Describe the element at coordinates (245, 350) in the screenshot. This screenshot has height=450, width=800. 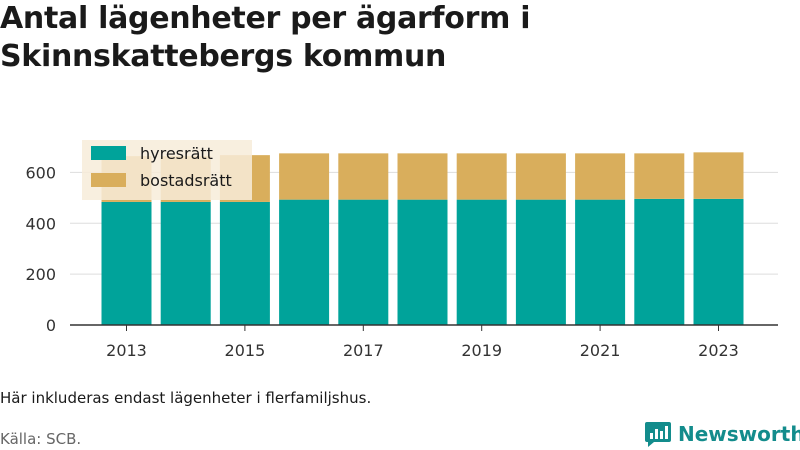
I see `x-tick-label: 2015` at that location.